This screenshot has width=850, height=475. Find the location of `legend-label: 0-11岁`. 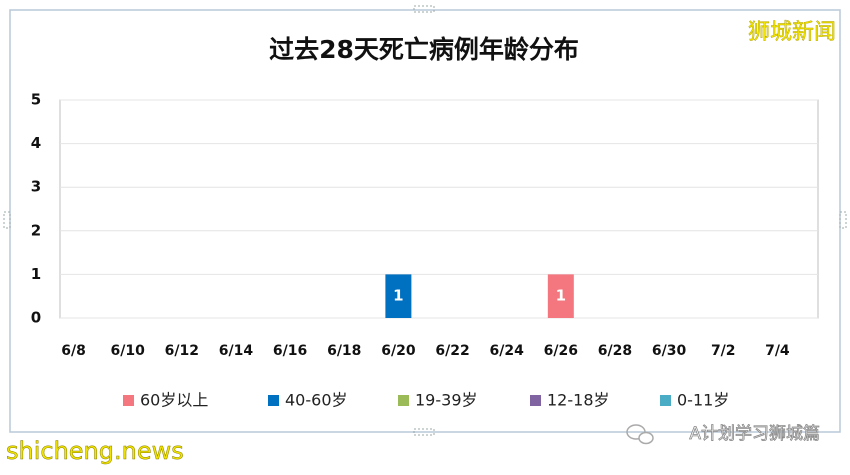

legend-label: 0-11岁 is located at coordinates (703, 400).